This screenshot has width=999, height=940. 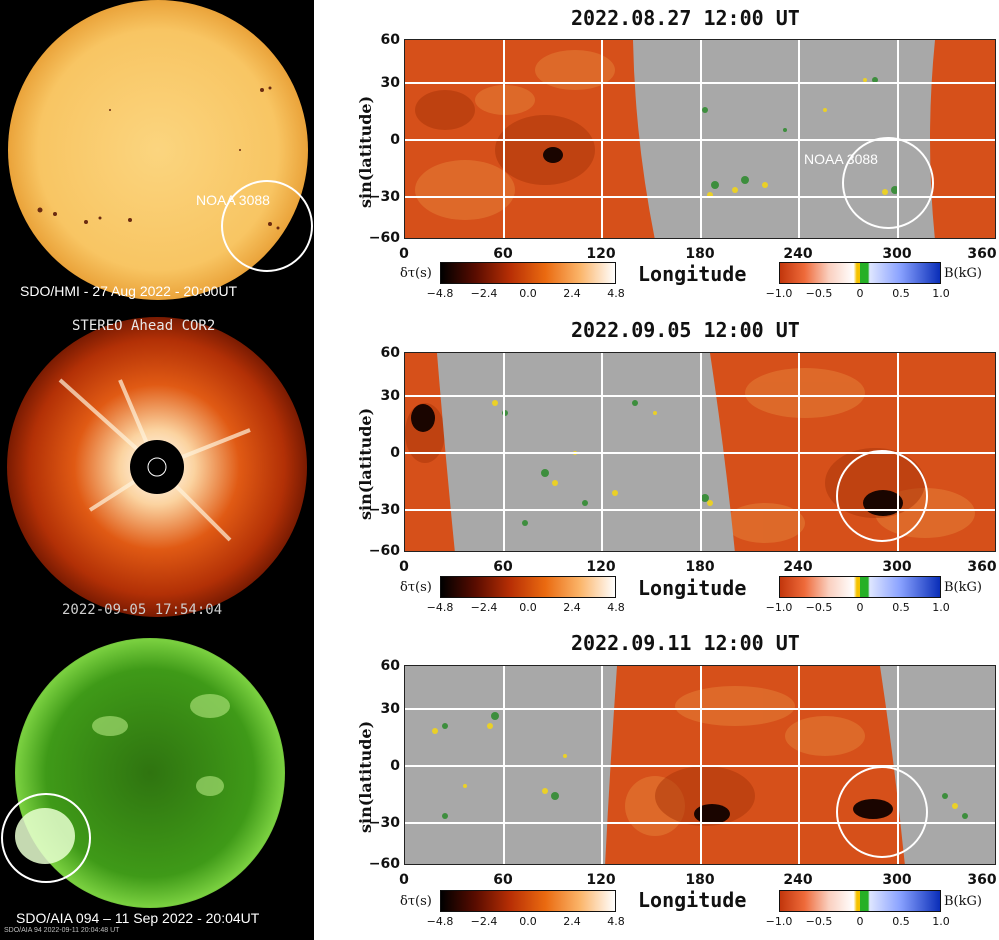 I want to click on cor2-panel: STEREO Ahead COR2 2022-09-05 17:54:04, so click(x=157, y=468).